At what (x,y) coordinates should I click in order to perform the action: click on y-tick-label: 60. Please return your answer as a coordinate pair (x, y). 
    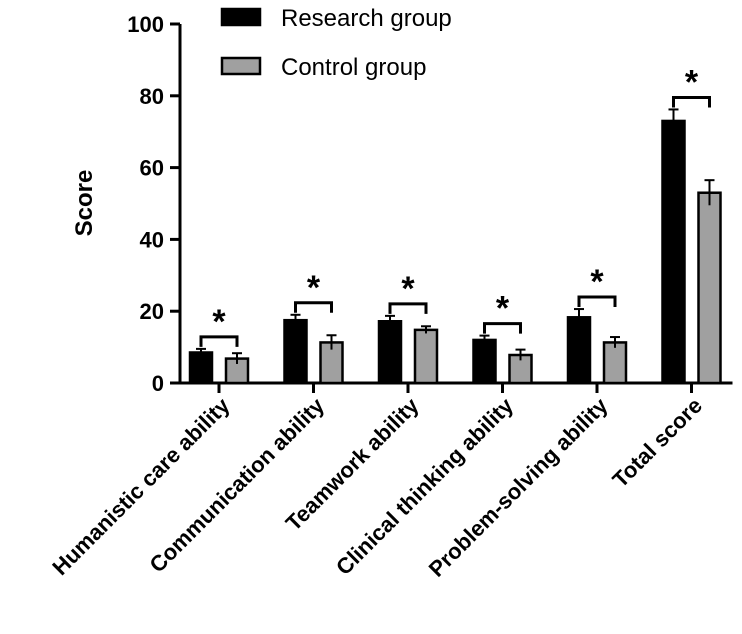
    Looking at the image, I should click on (152, 168).